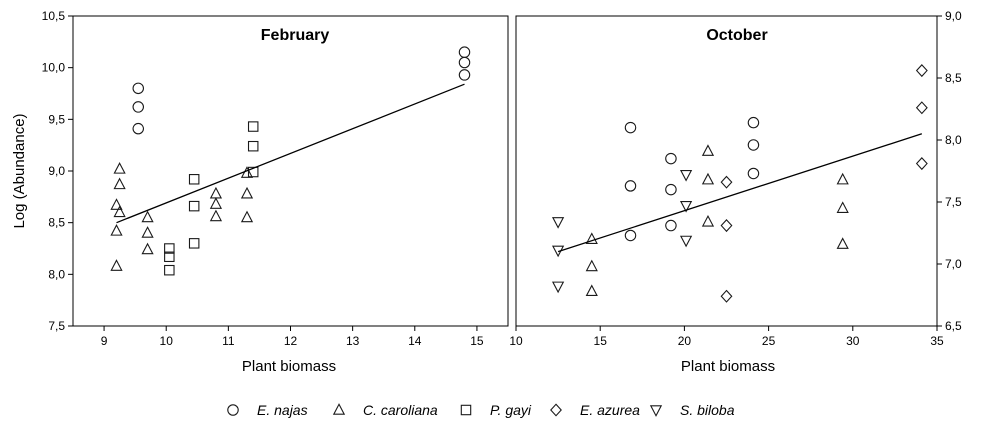 This screenshot has height=423, width=988. What do you see at coordinates (953, 326) in the screenshot?
I see `y-tick-label: 6,5` at bounding box center [953, 326].